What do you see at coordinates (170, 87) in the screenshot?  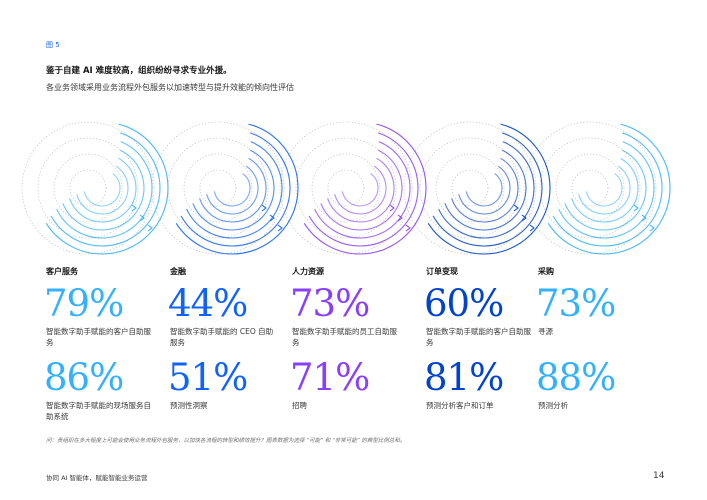 I see `page-subtitle: 各业务领域采用业务流程外包服务以加速转型与提升效能的倾向性评估` at bounding box center [170, 87].